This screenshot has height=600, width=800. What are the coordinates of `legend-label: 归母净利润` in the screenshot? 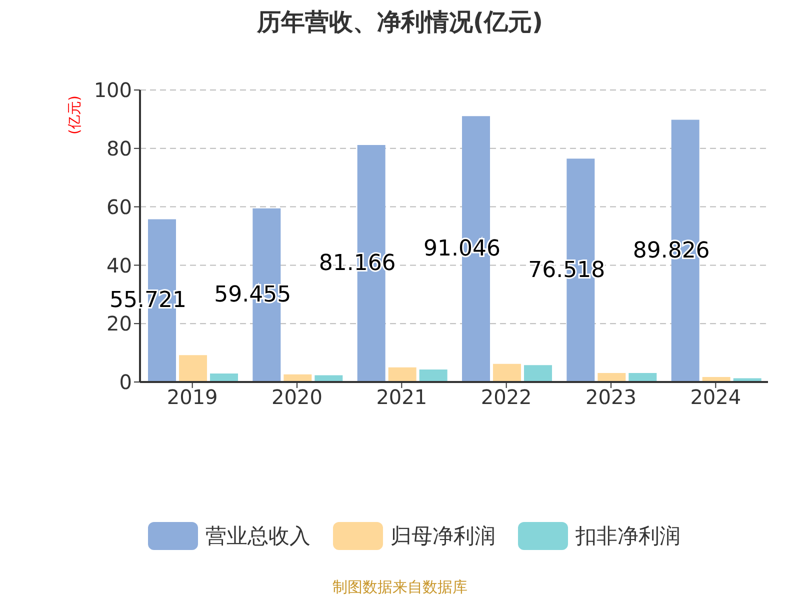 It's located at (443, 536).